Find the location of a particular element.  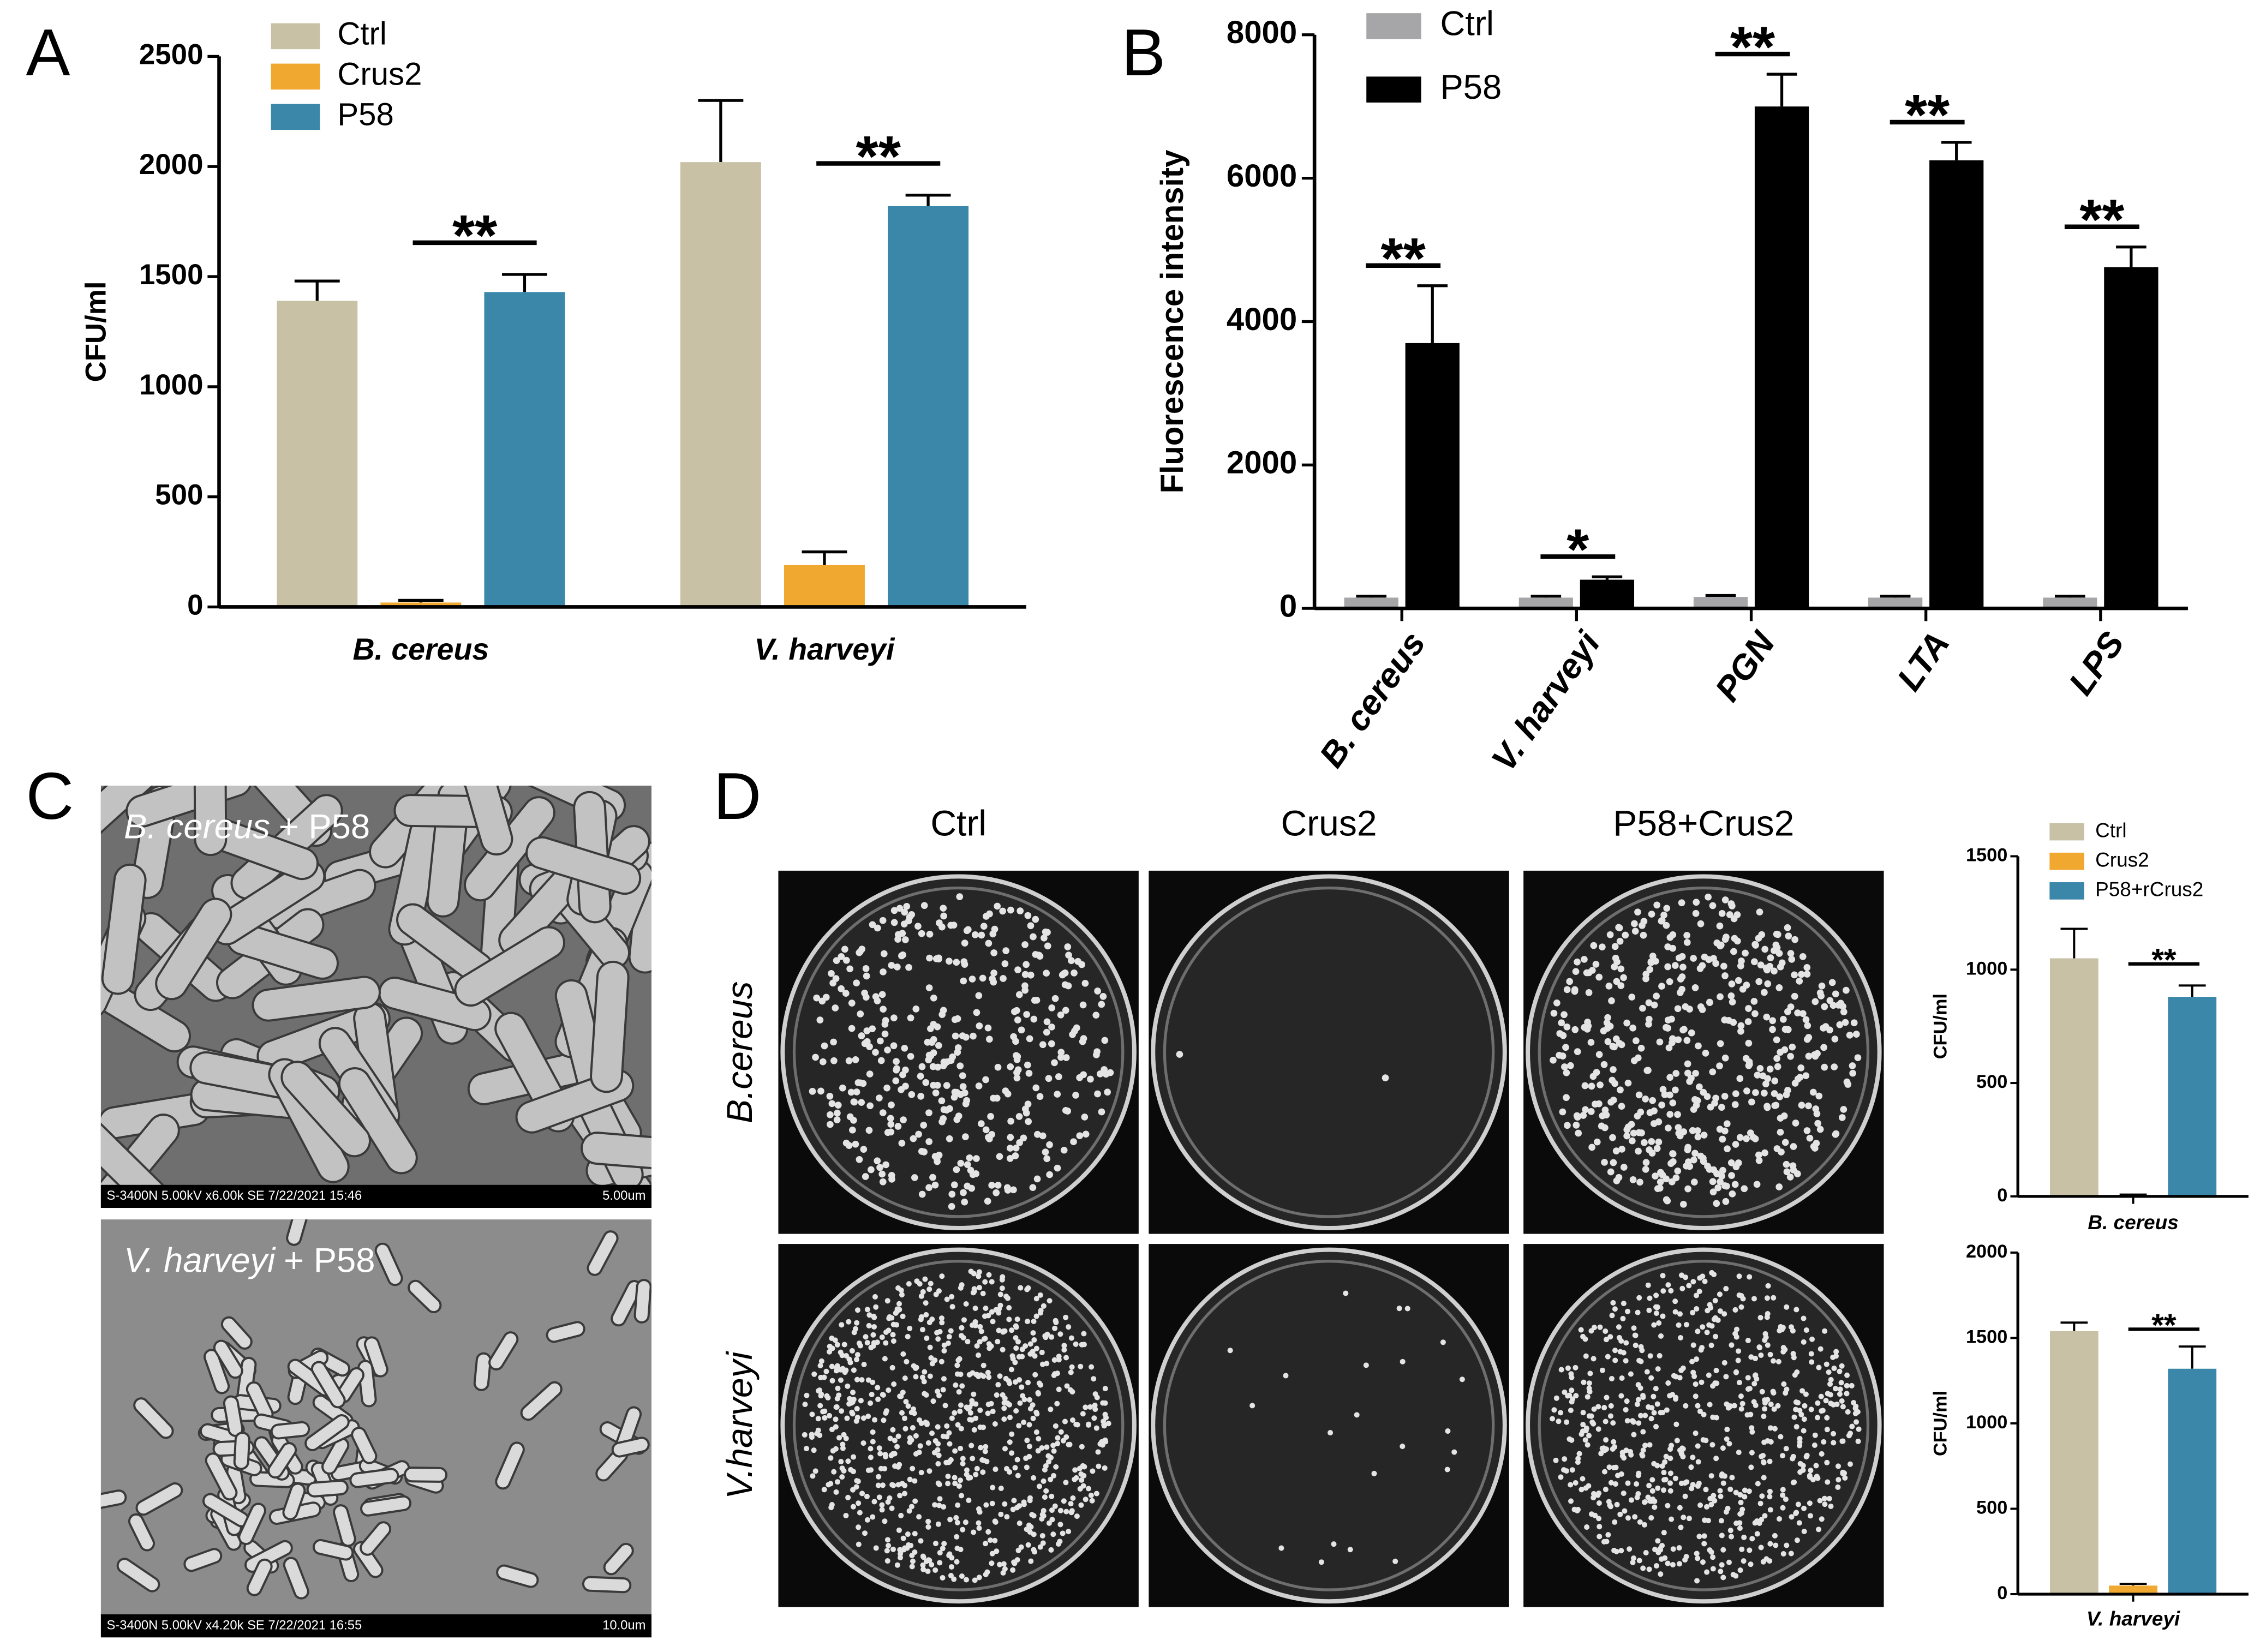

bar is located at coordinates (2192, 1481).